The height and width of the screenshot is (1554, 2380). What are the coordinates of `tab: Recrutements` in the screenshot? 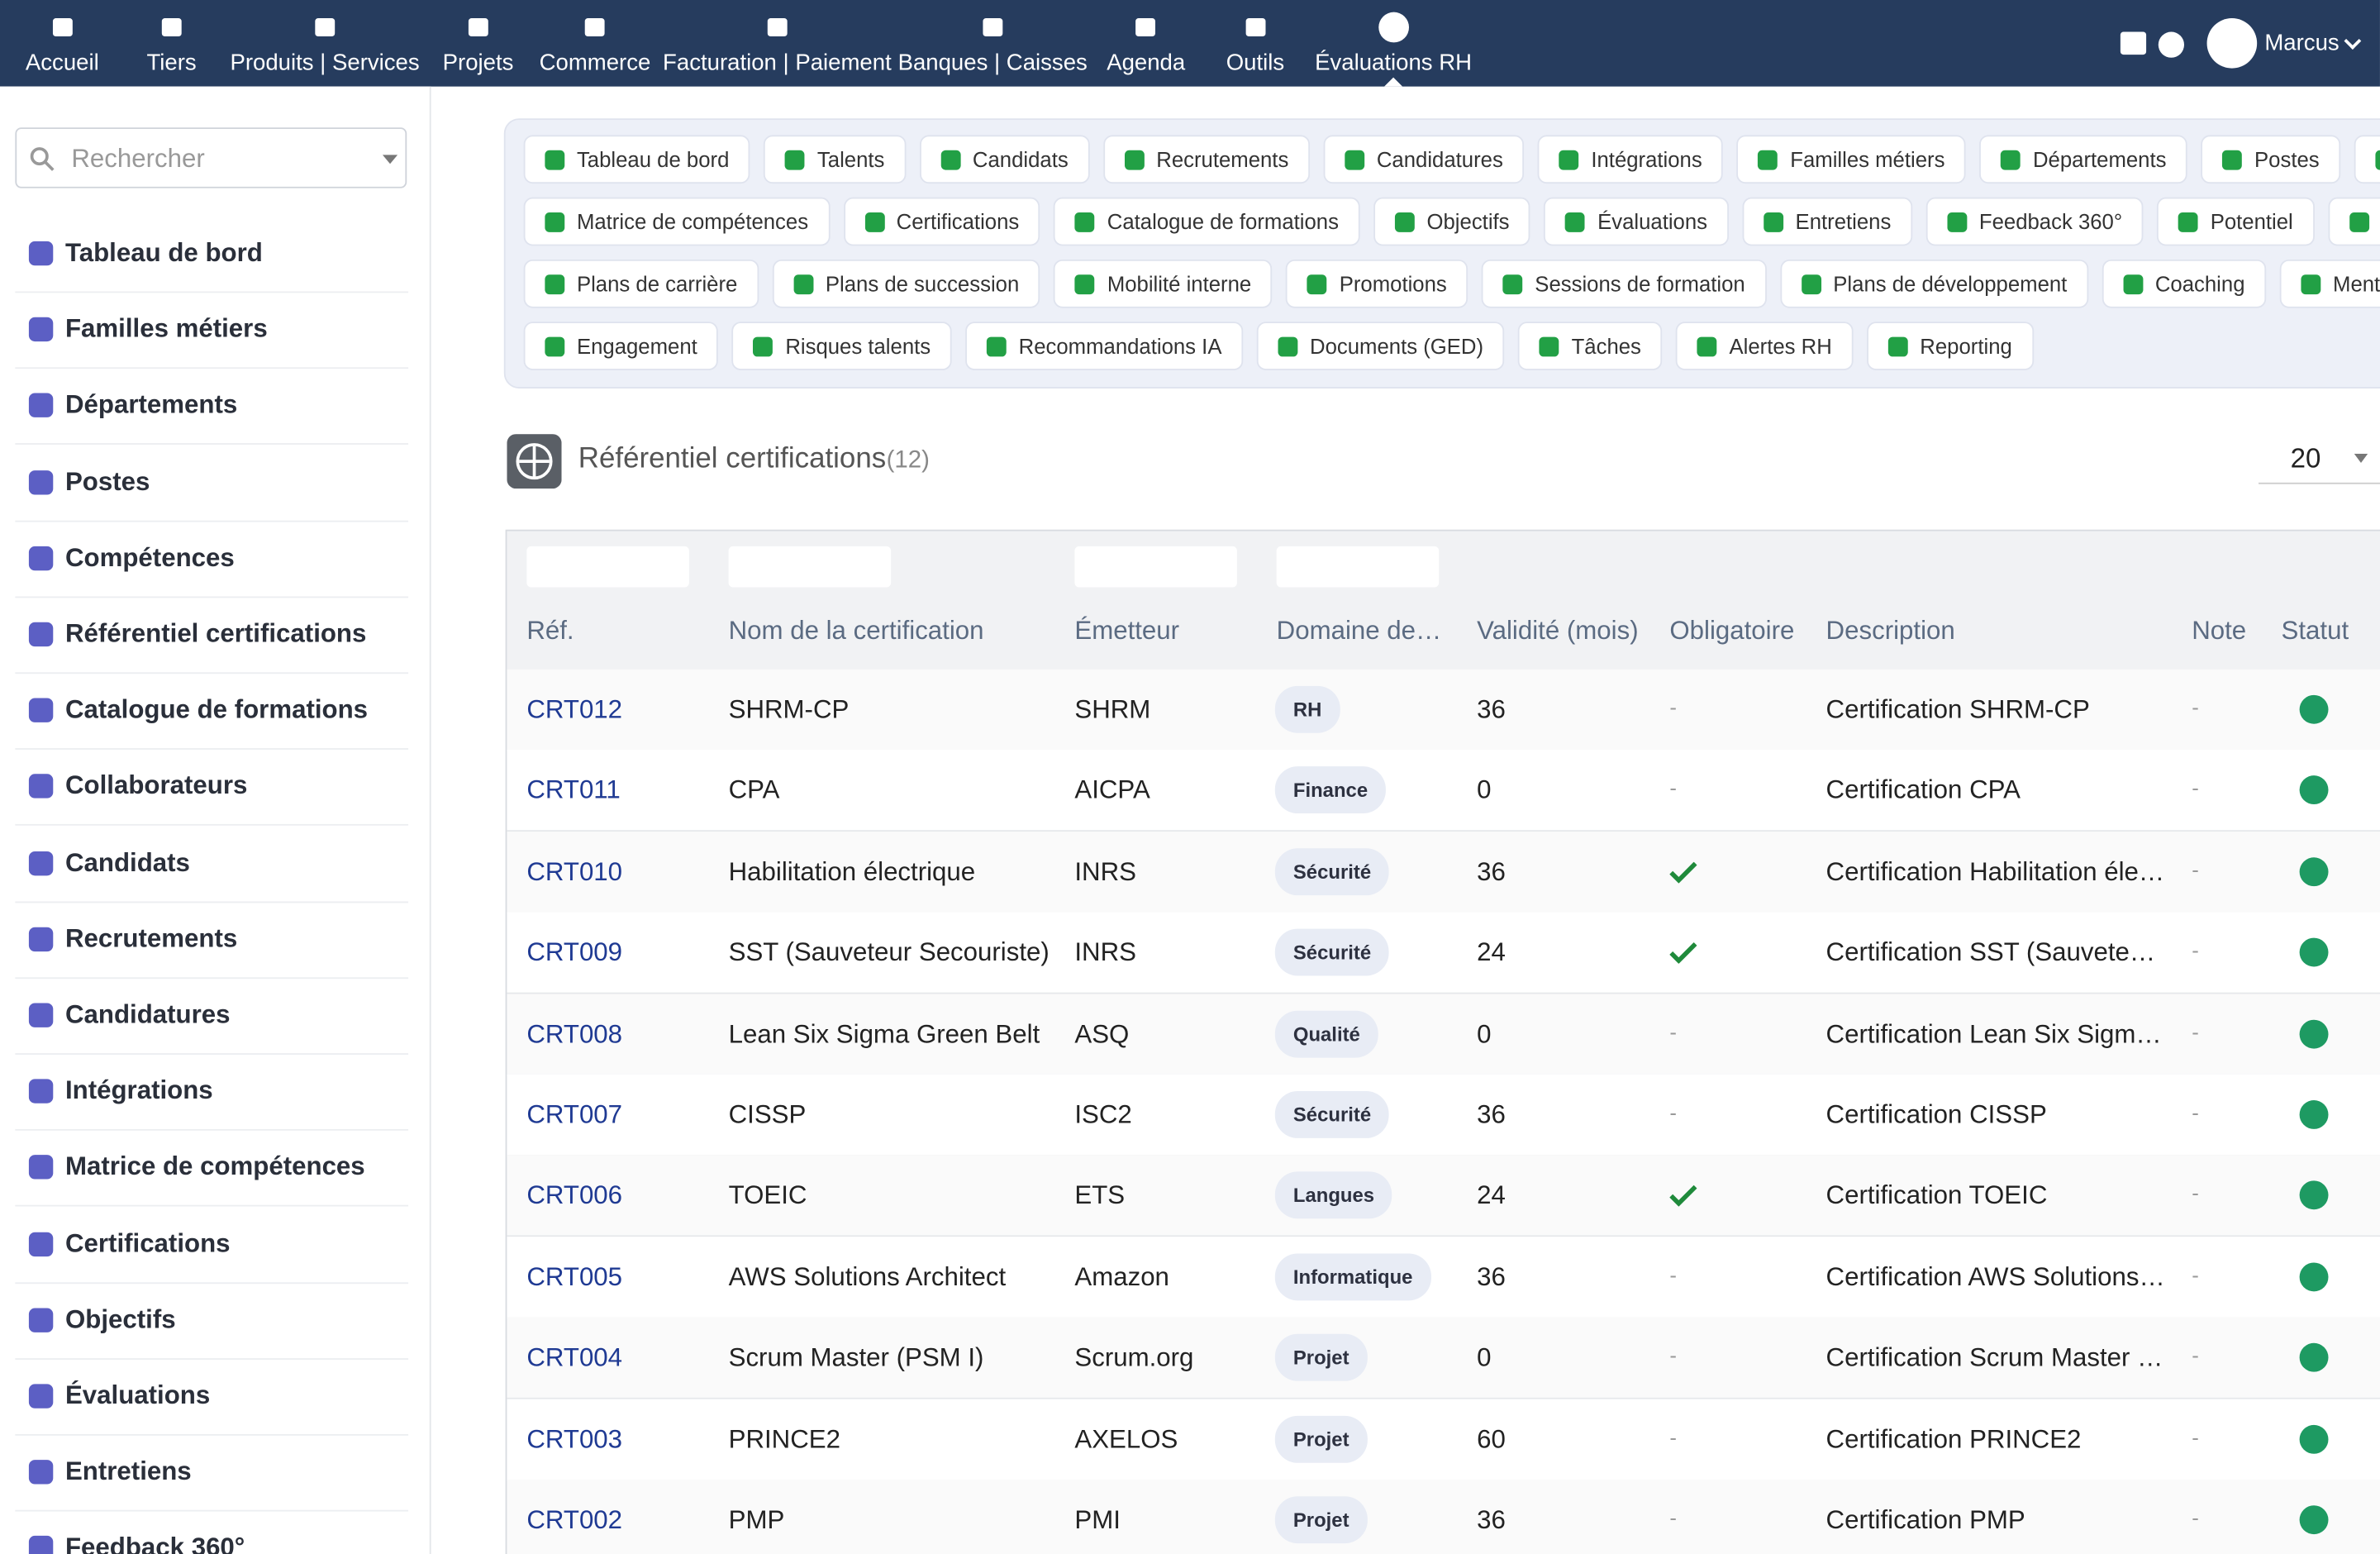 It's located at (1206, 159).